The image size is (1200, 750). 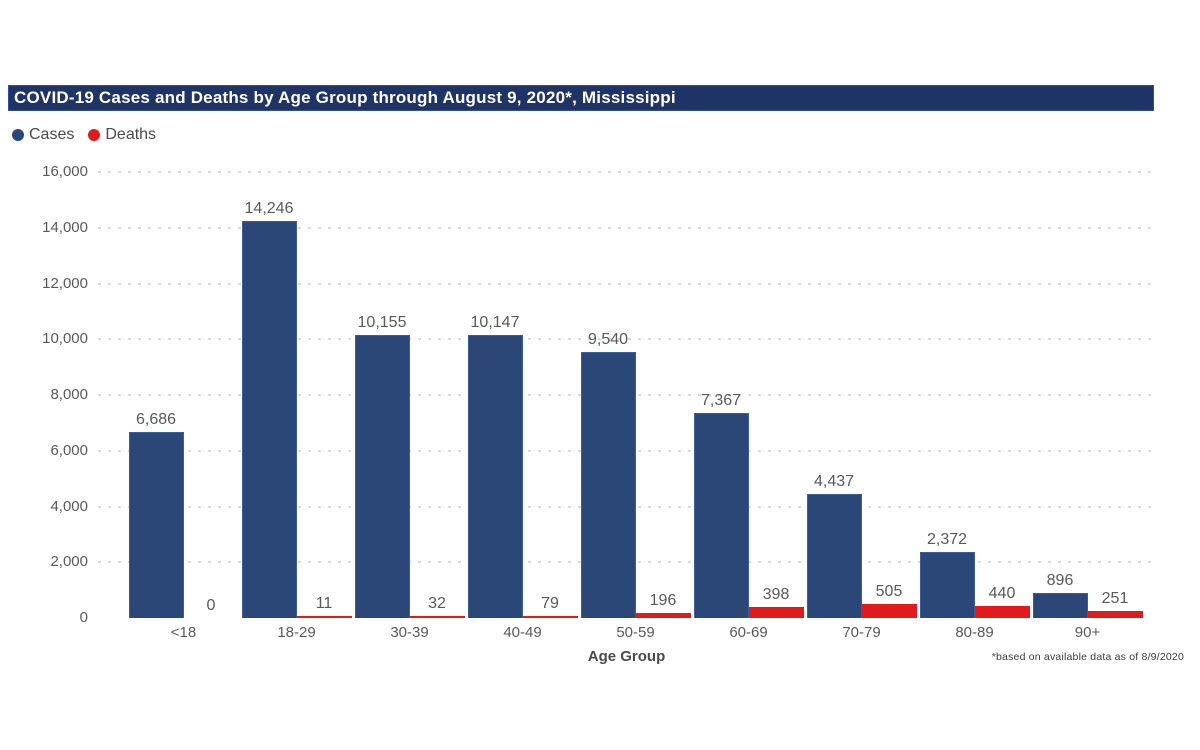 What do you see at coordinates (296, 632) in the screenshot?
I see `x-tick-label: 18-29` at bounding box center [296, 632].